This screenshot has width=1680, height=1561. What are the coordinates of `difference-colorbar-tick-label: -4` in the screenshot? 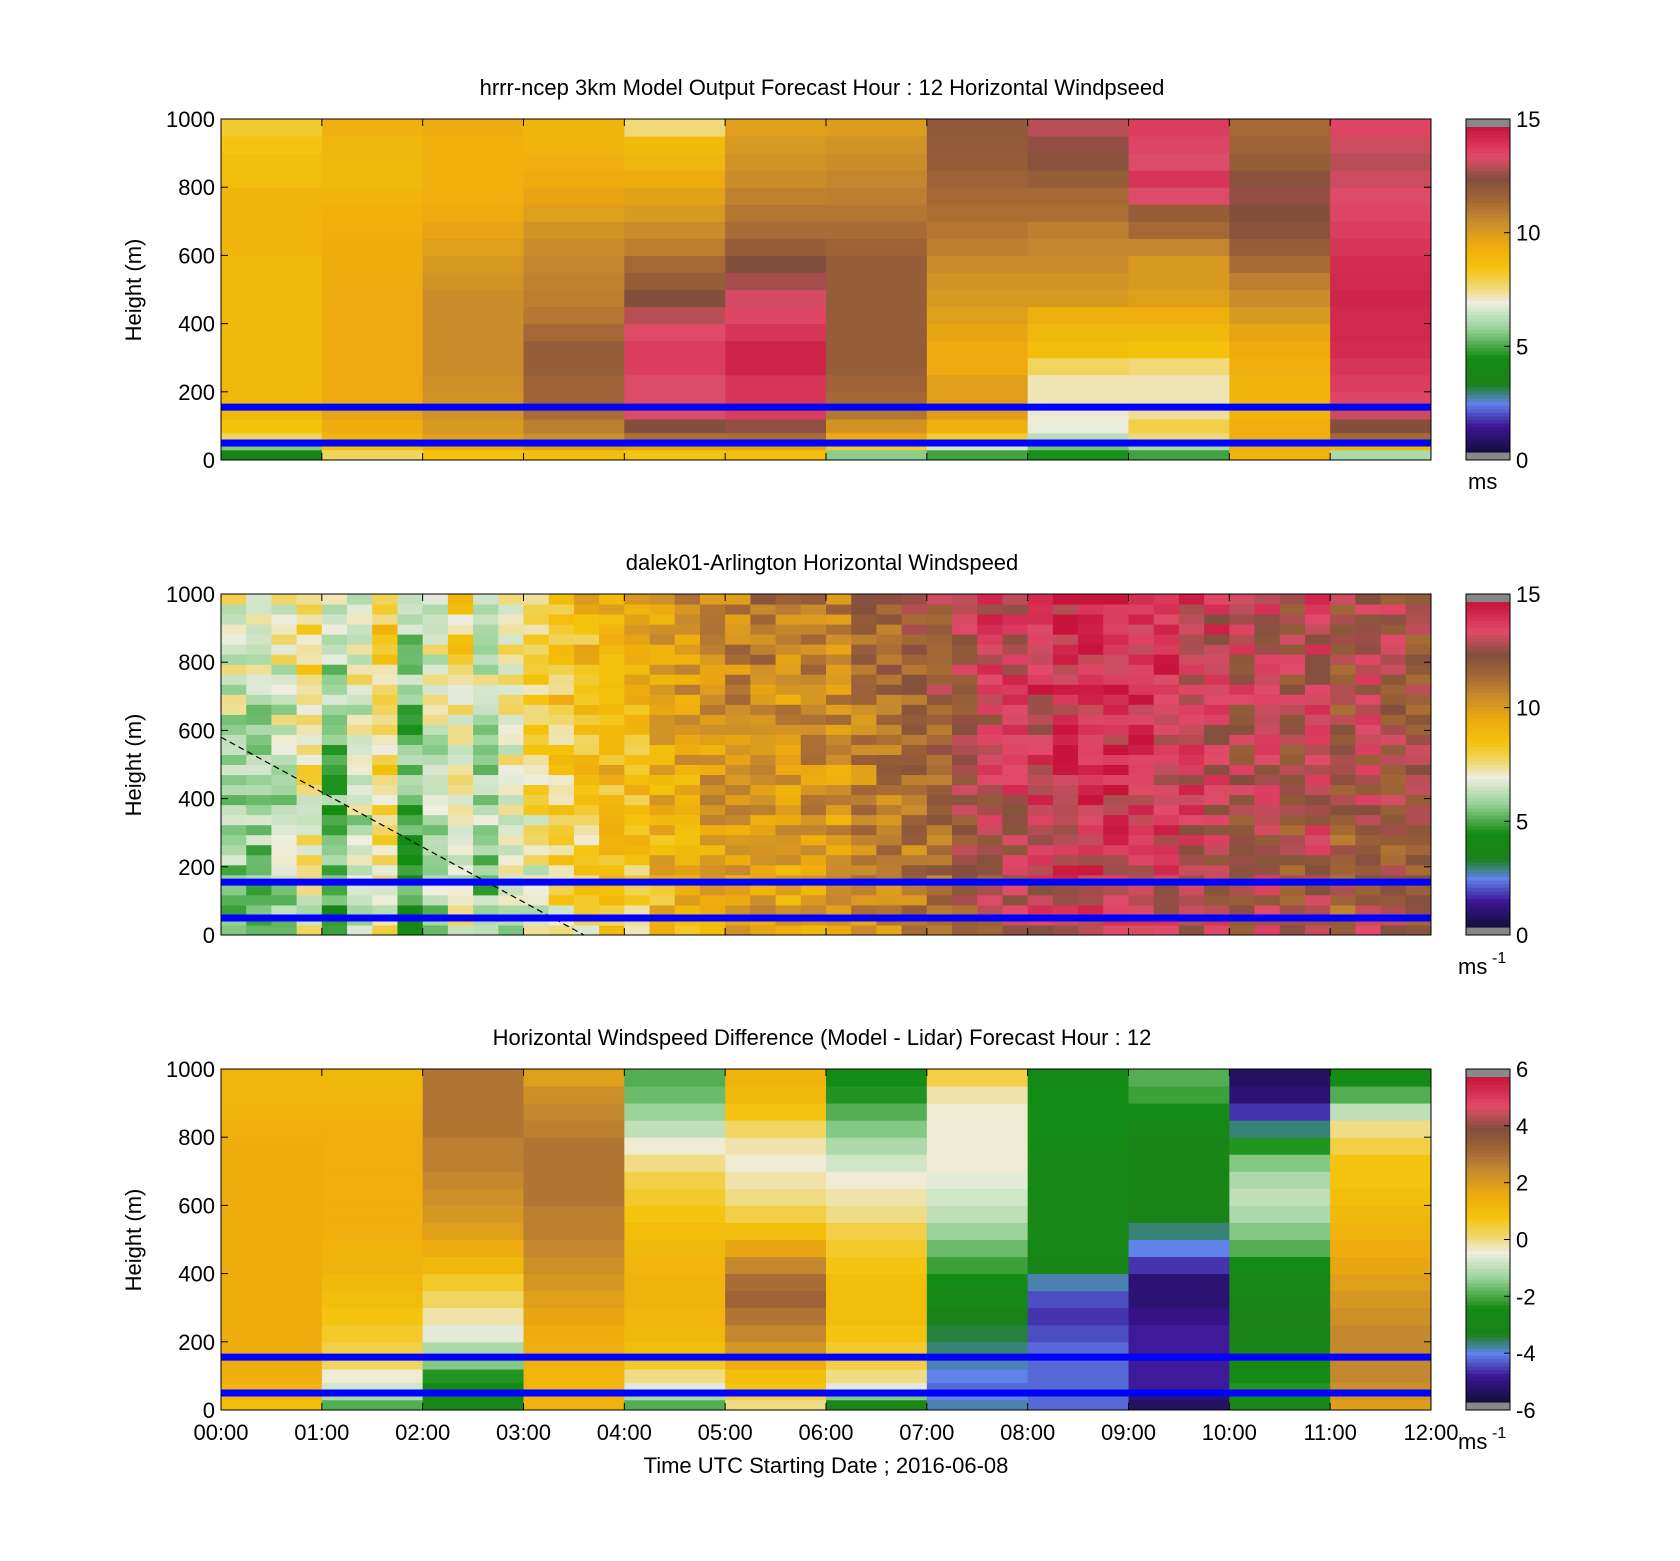 It's located at (1526, 1353).